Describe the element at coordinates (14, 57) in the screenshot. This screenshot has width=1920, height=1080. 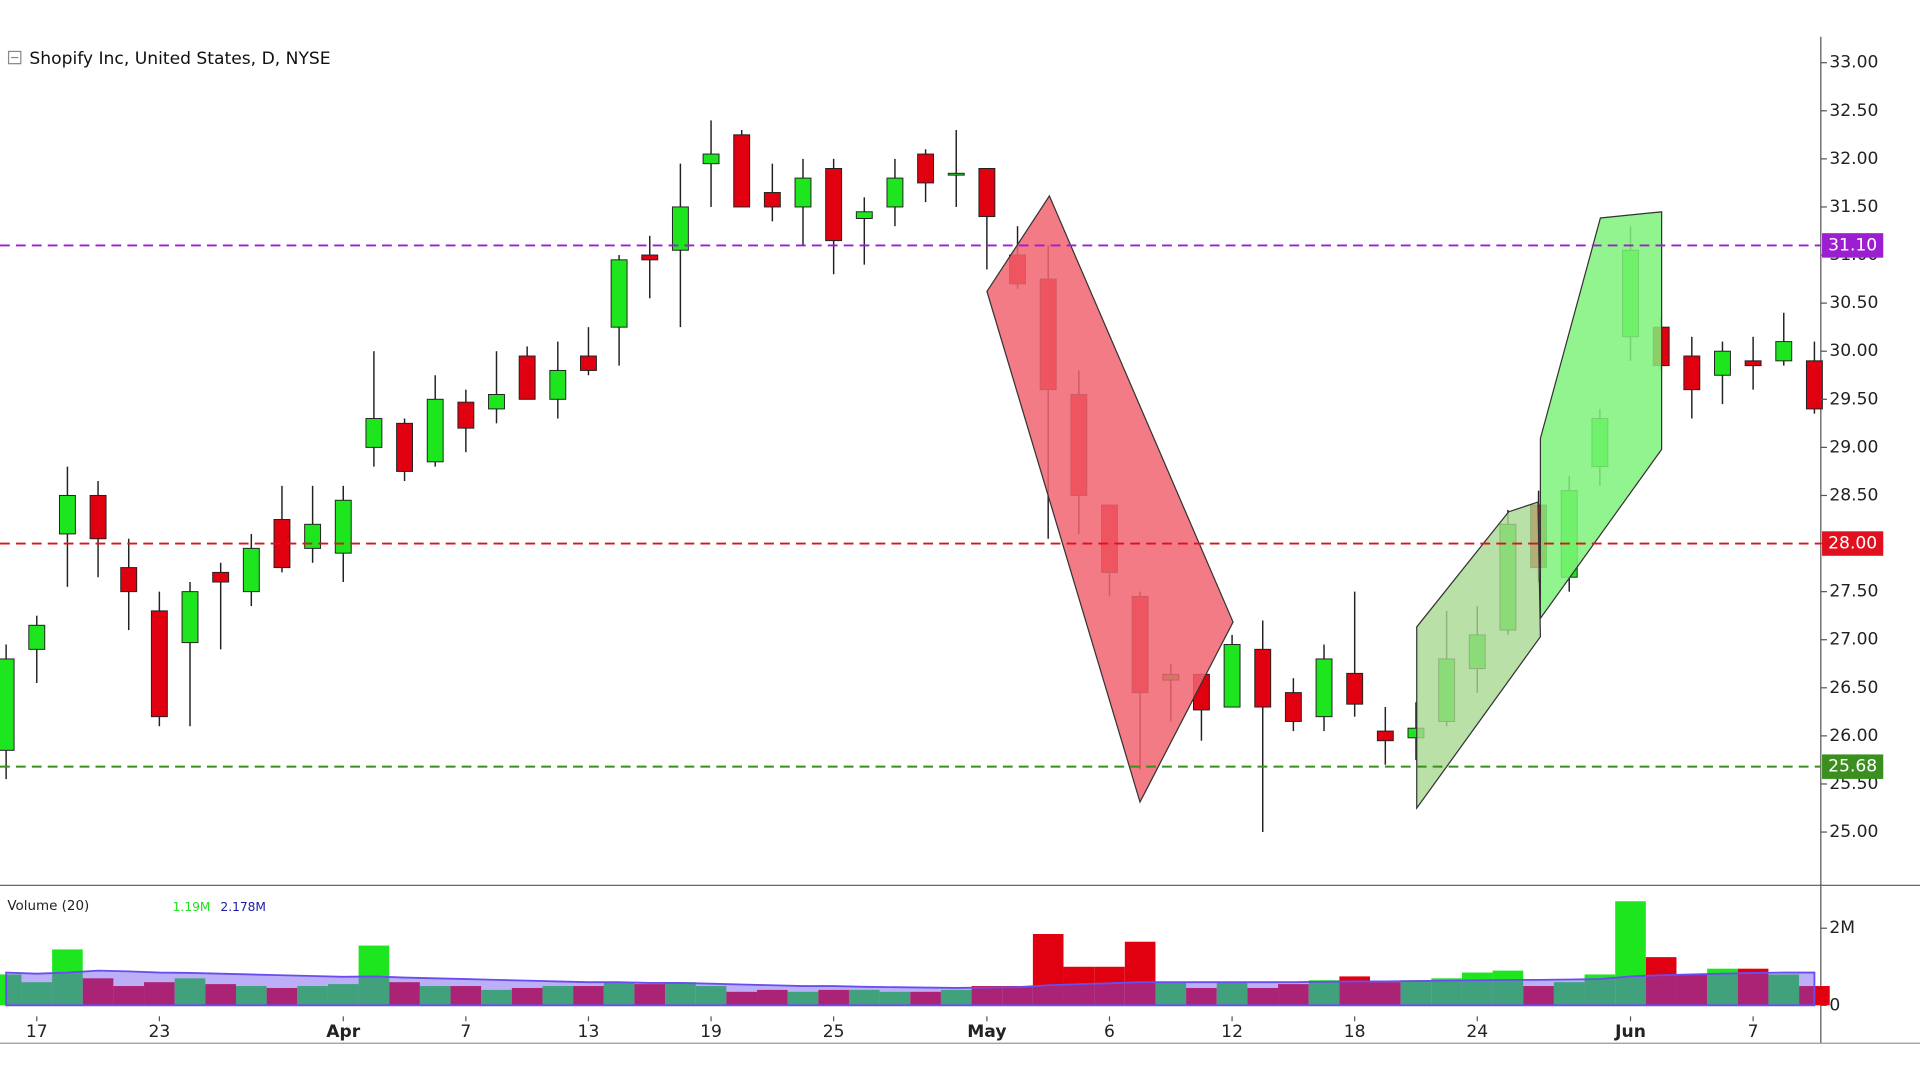
I see `collapse-icon` at that location.